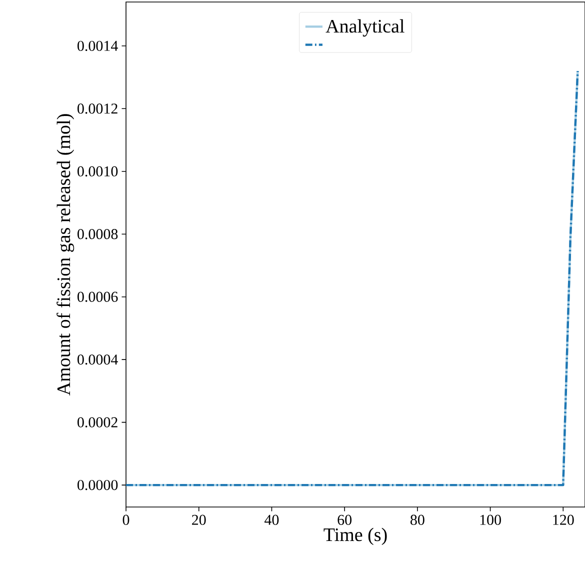  Describe the element at coordinates (98, 234) in the screenshot. I see `y-tick-label: 0.0008` at that location.